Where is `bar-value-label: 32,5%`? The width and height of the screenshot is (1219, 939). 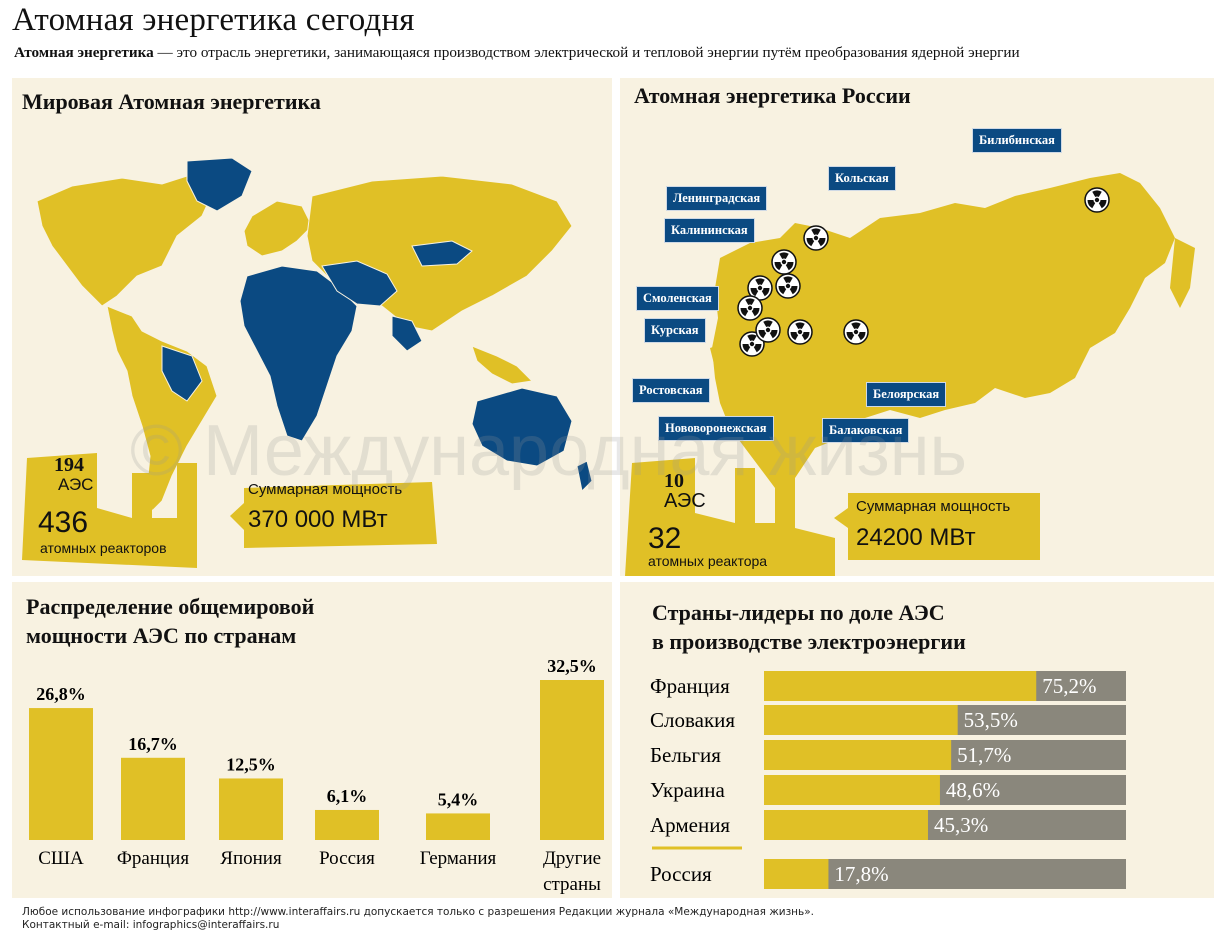 bar-value-label: 32,5% is located at coordinates (572, 666).